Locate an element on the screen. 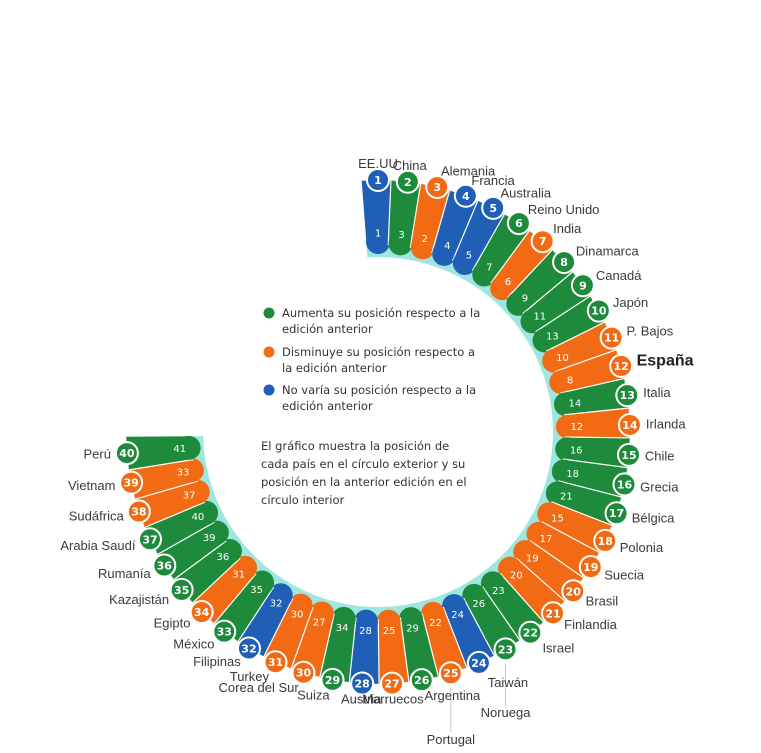 This screenshot has width=761, height=753. country-label-35: Kazajistán is located at coordinates (139, 599).